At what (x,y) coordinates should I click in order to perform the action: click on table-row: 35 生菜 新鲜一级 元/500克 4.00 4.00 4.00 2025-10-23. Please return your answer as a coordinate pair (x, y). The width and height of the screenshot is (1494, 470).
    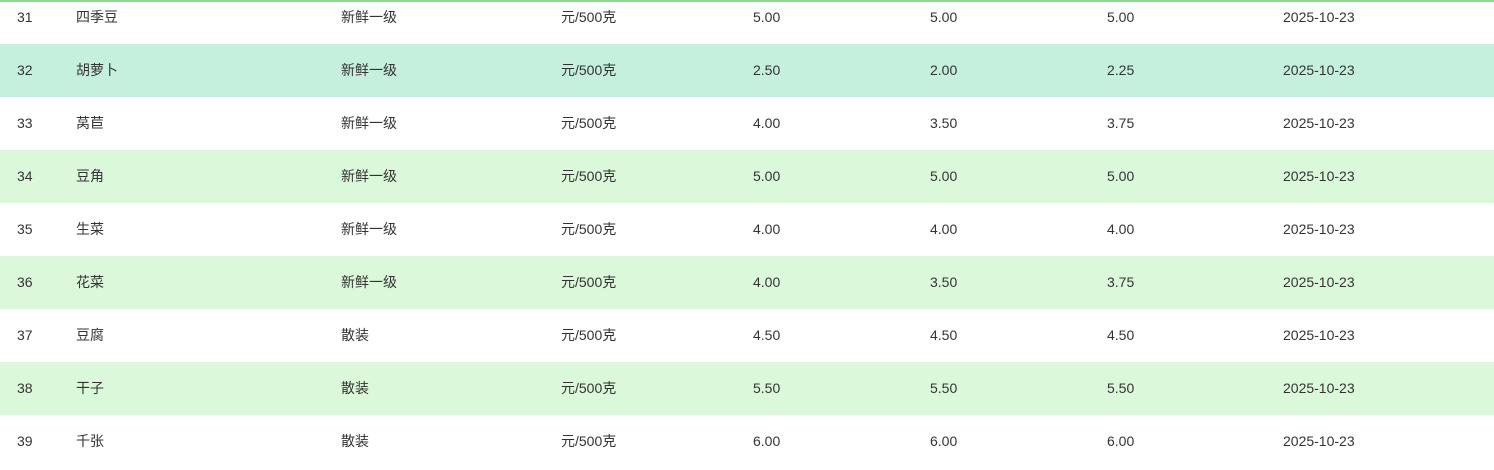
    Looking at the image, I should click on (747, 229).